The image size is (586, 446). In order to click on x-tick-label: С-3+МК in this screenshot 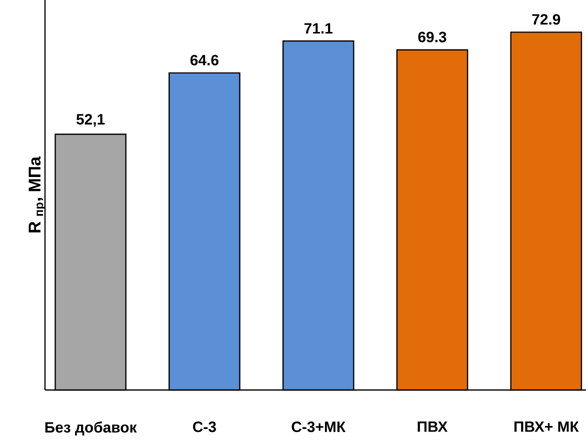, I will do `click(319, 427)`.